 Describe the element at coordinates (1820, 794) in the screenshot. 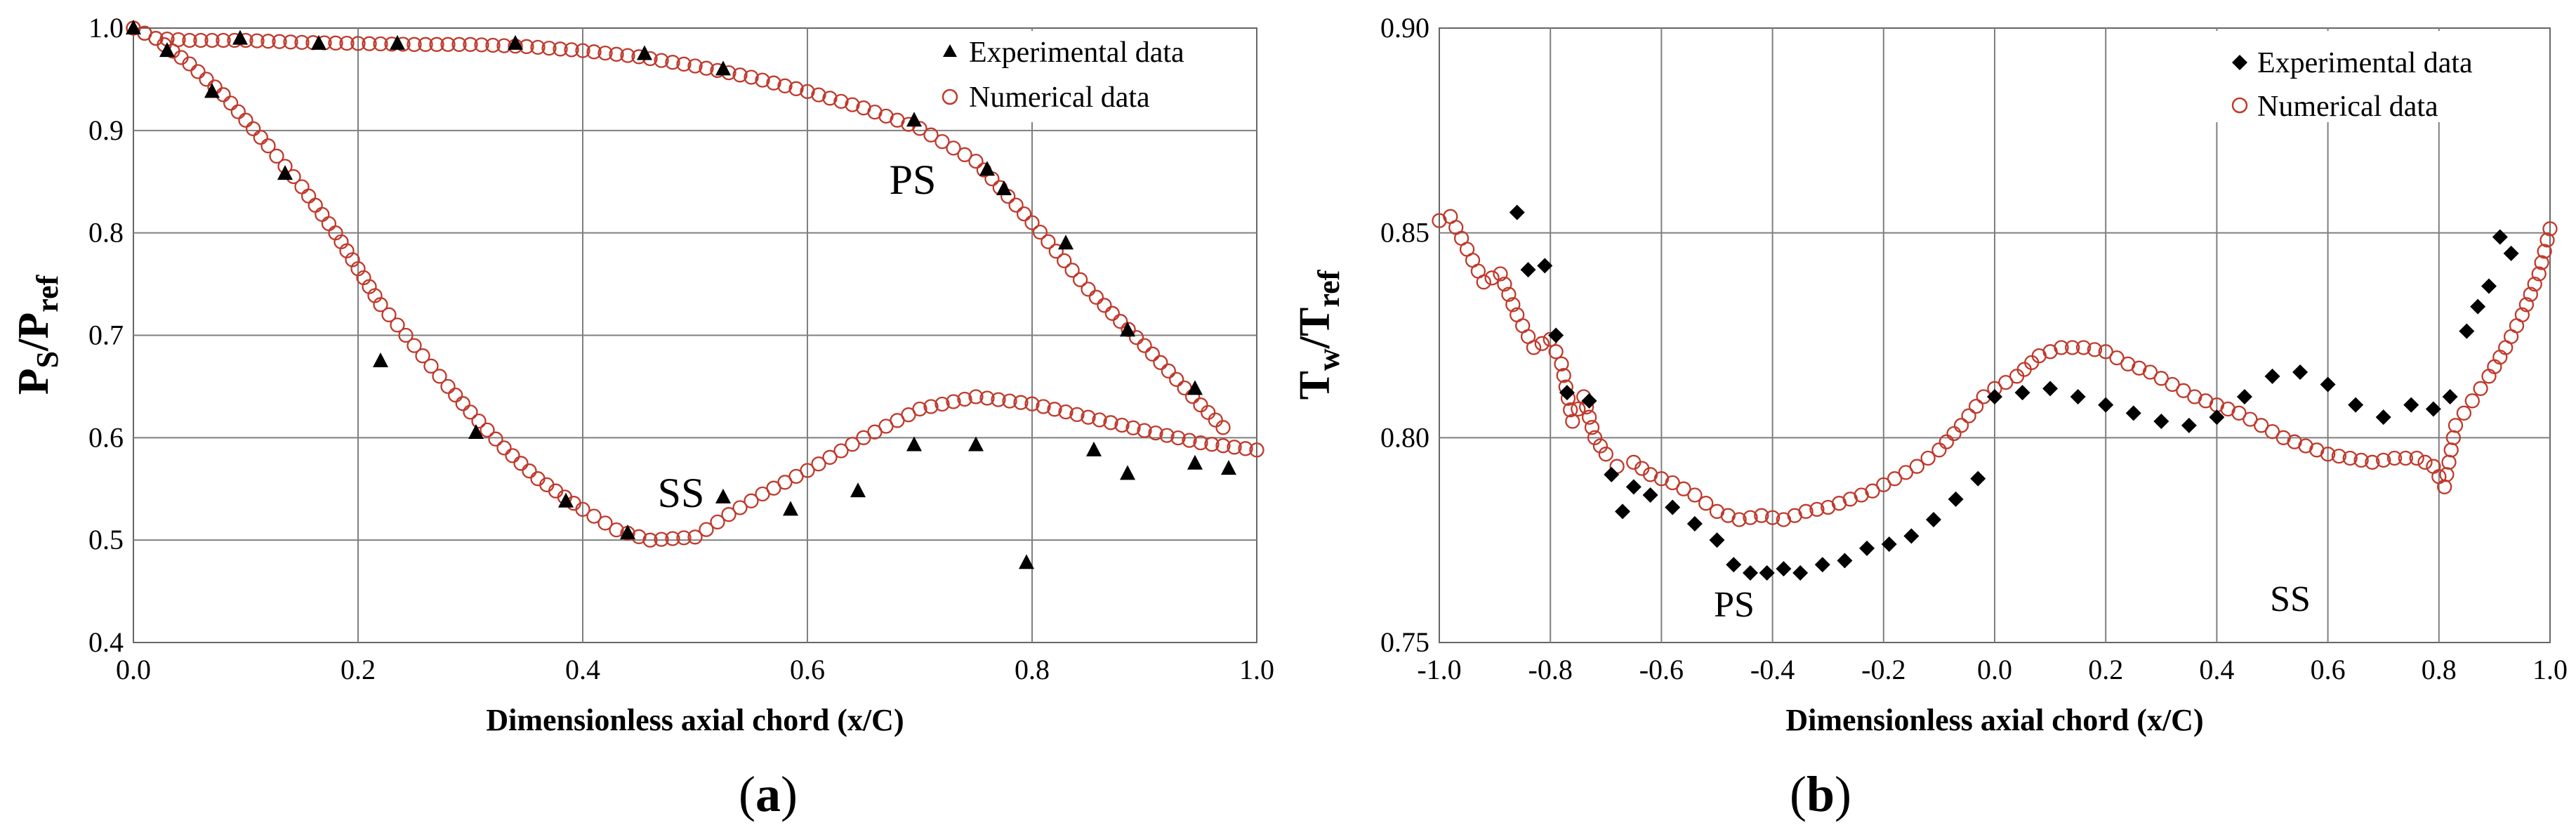

I see `caption-b: (b)` at that location.